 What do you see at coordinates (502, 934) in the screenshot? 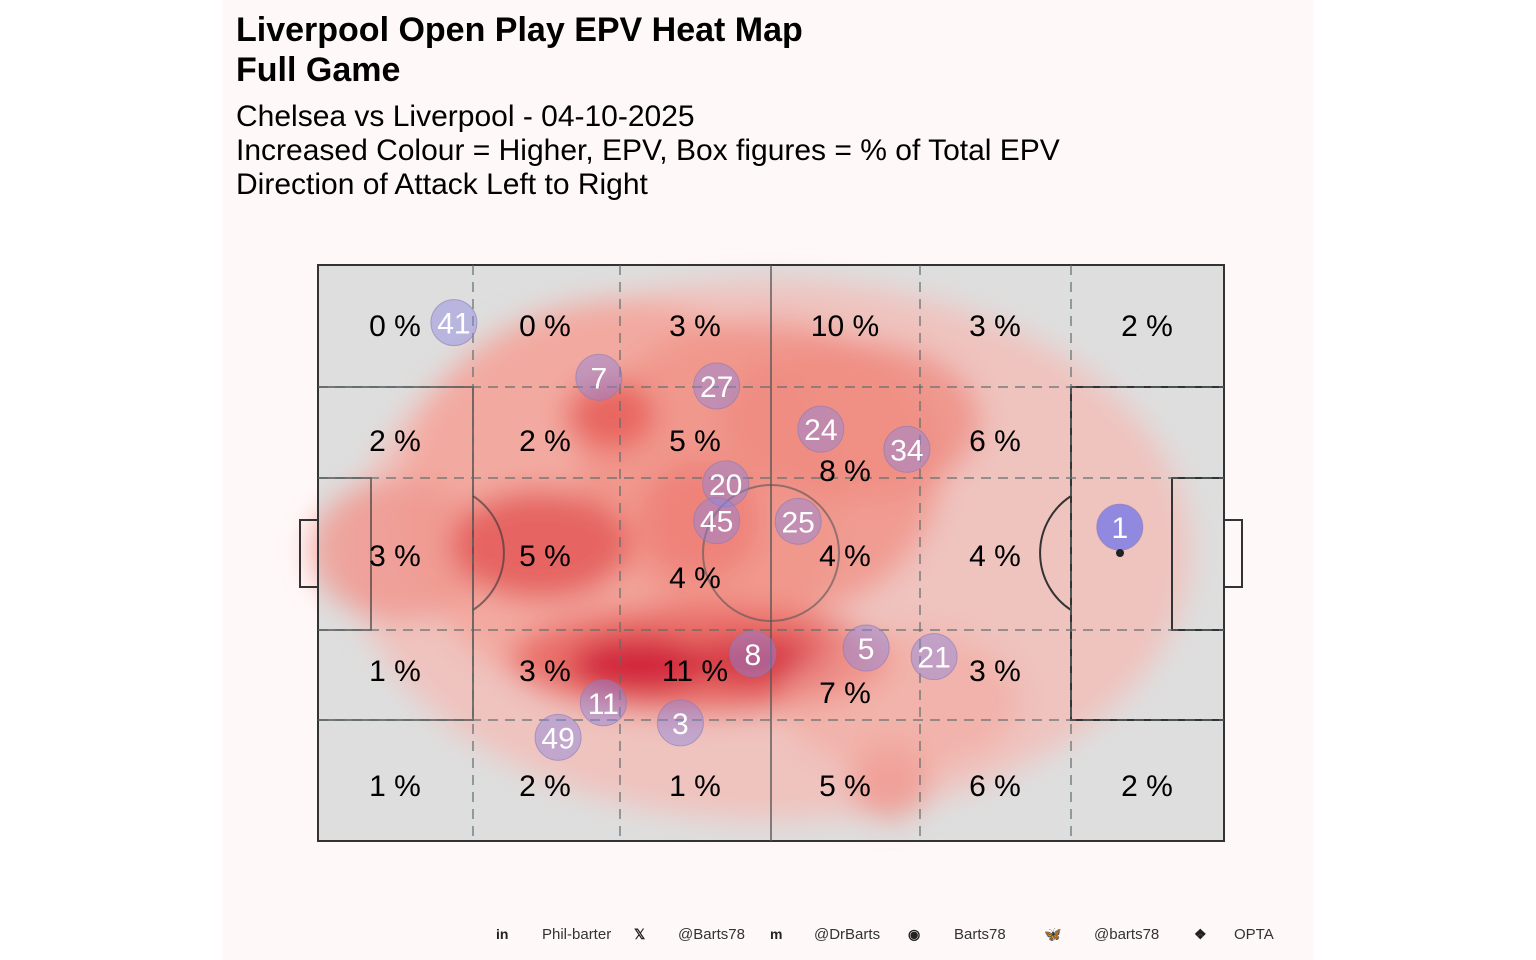
I see `linkedin-icon: in` at bounding box center [502, 934].